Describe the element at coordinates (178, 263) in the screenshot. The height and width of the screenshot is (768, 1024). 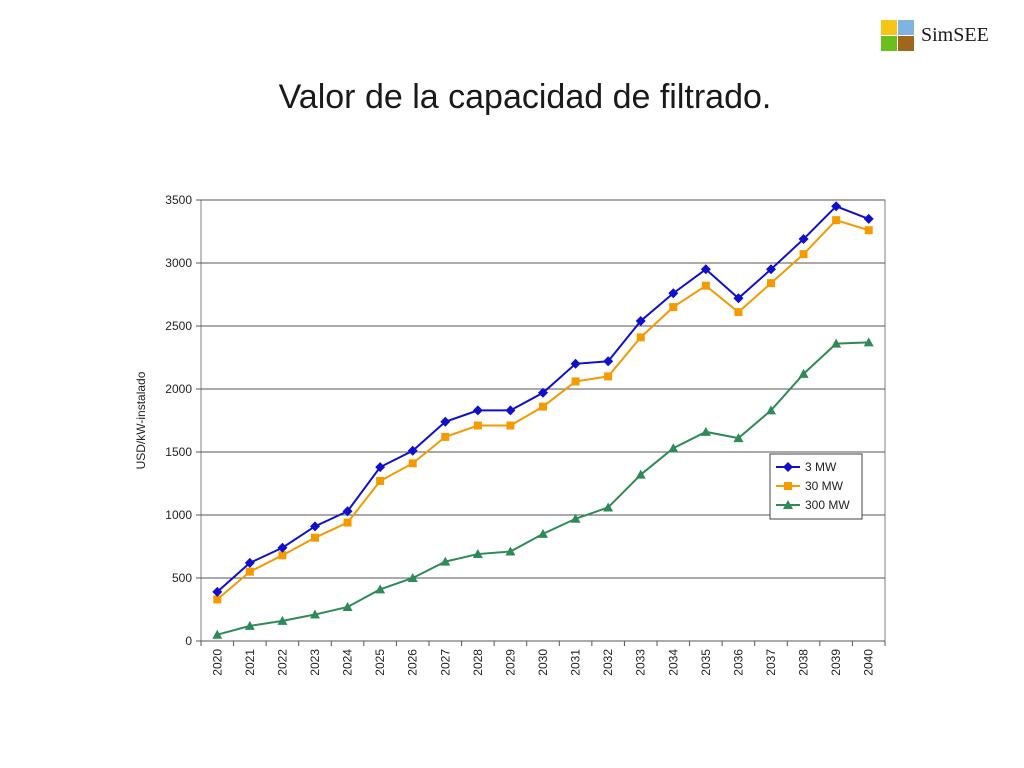
I see `y-tick-label: 3000` at that location.